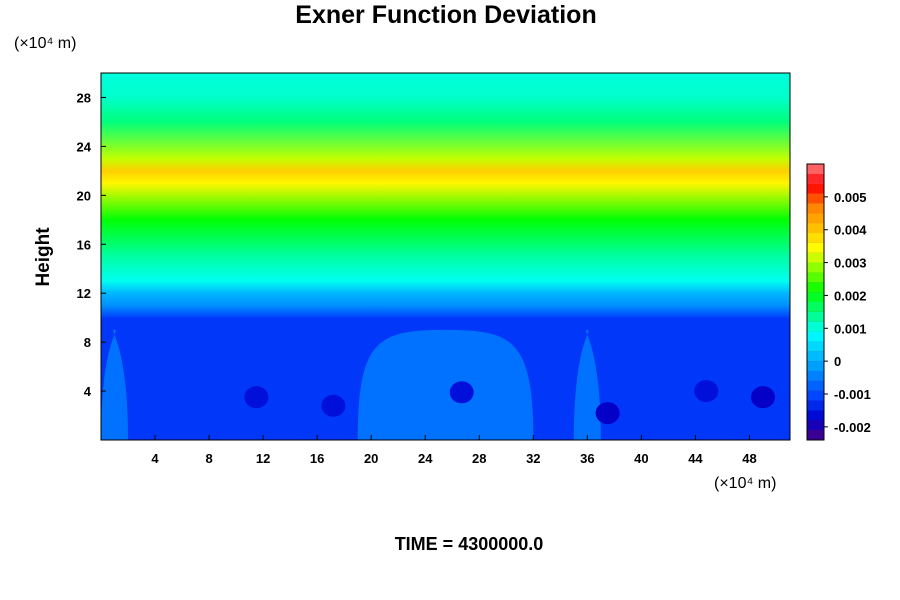 This screenshot has height=600, width=900. What do you see at coordinates (317, 458) in the screenshot?
I see `x-tick-label: 16` at bounding box center [317, 458].